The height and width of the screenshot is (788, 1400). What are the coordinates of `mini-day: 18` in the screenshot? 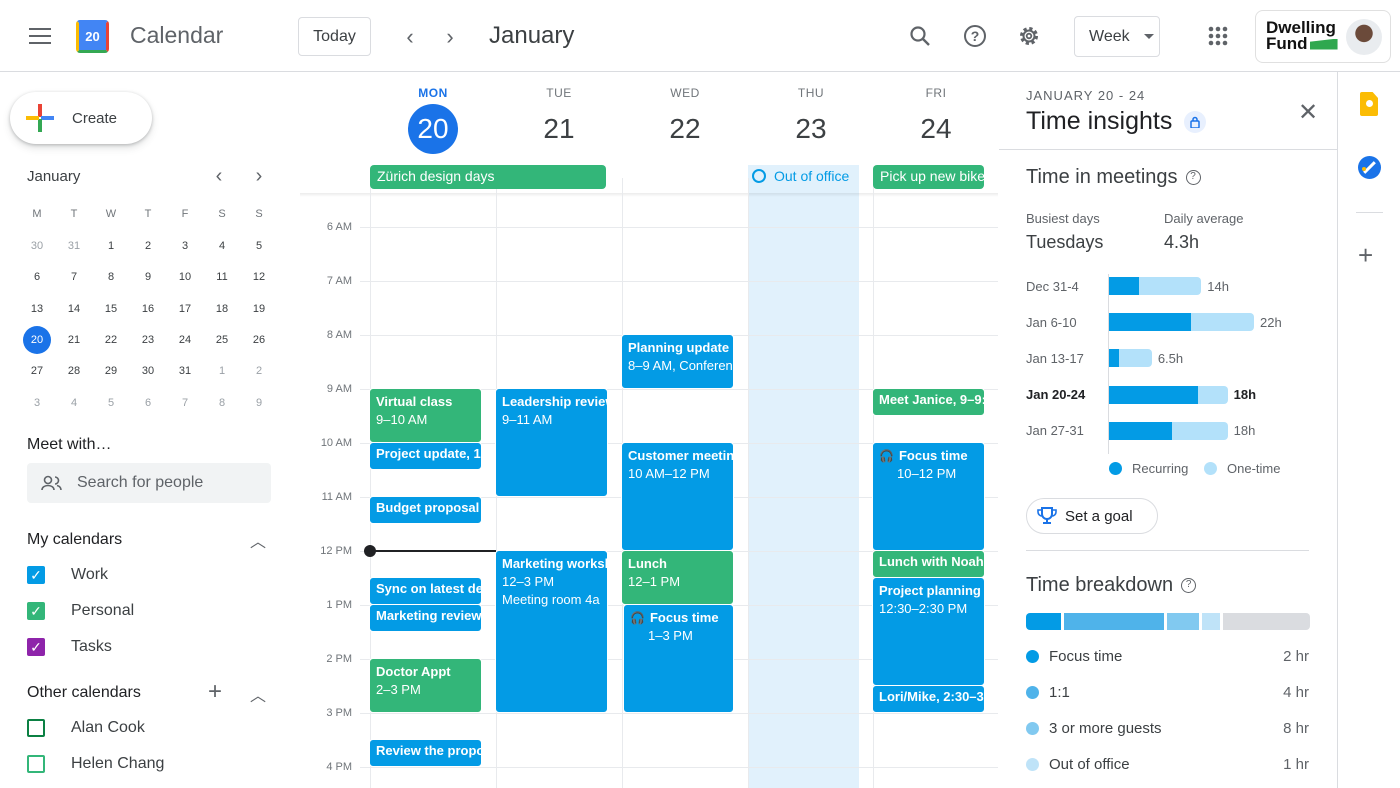 It's located at (222, 308).